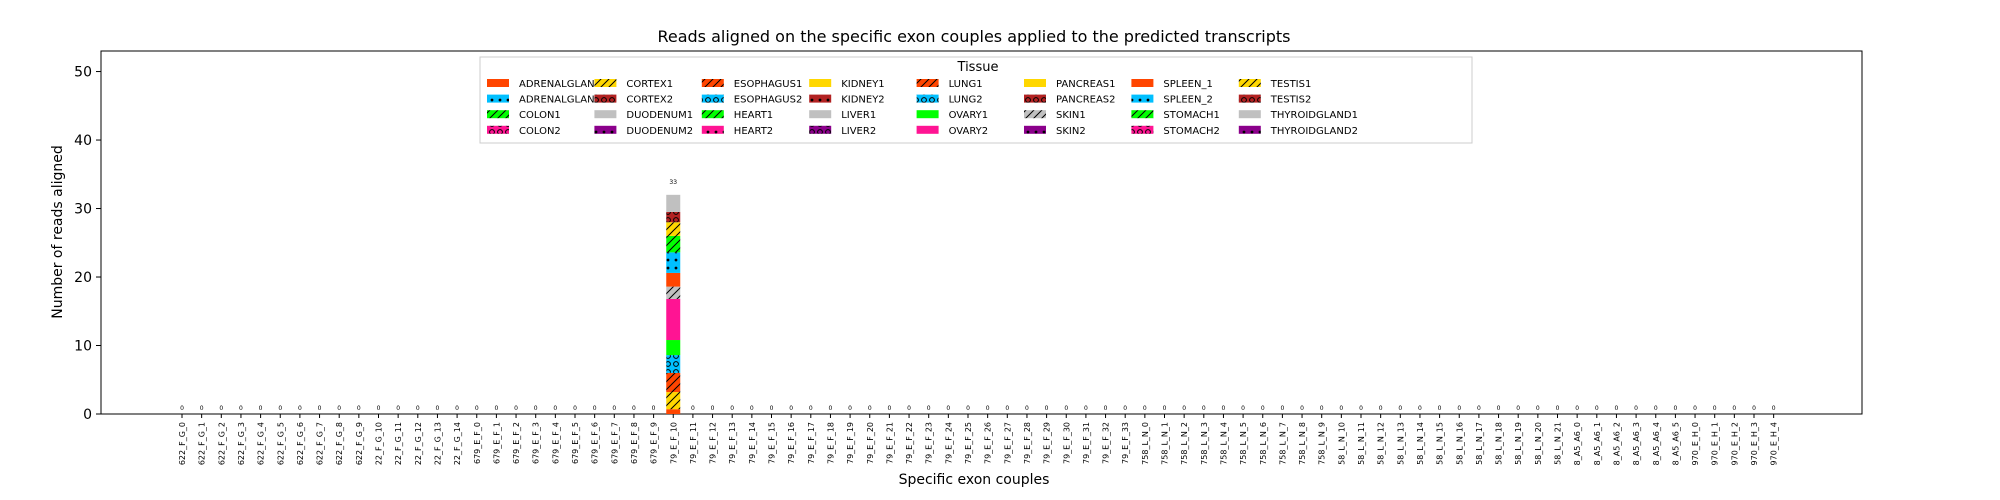 The height and width of the screenshot is (500, 2000). Describe the element at coordinates (87, 415) in the screenshot. I see `y-tick-label: 0` at that location.